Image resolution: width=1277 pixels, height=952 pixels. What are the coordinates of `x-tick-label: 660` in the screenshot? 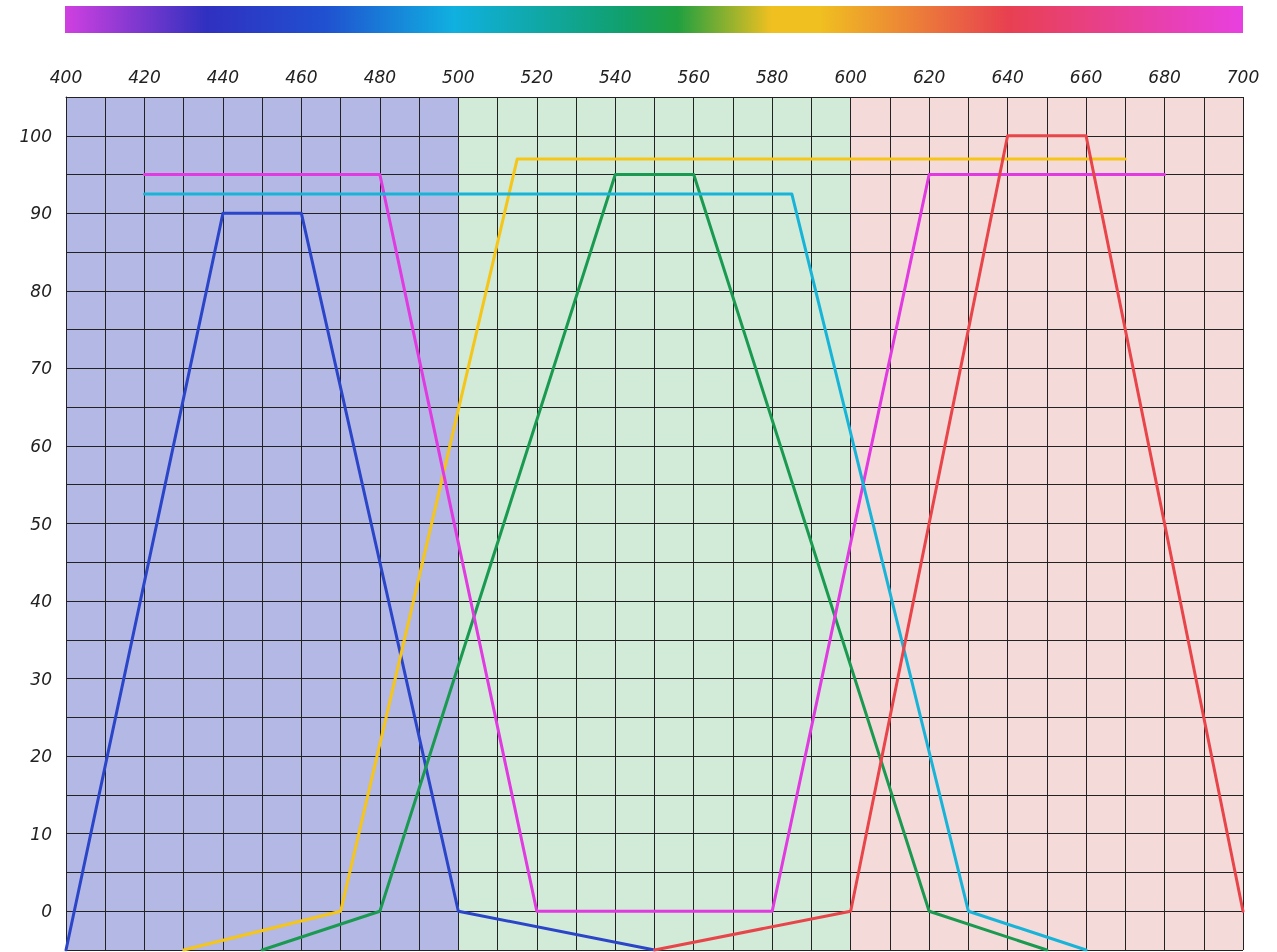 It's located at (1086, 76).